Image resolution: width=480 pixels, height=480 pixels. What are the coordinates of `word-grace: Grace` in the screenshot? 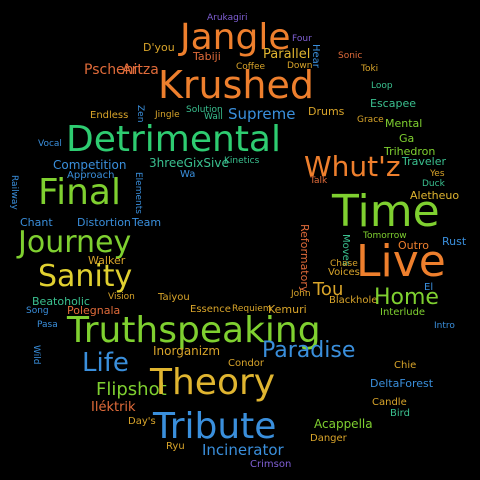 It's located at (370, 120).